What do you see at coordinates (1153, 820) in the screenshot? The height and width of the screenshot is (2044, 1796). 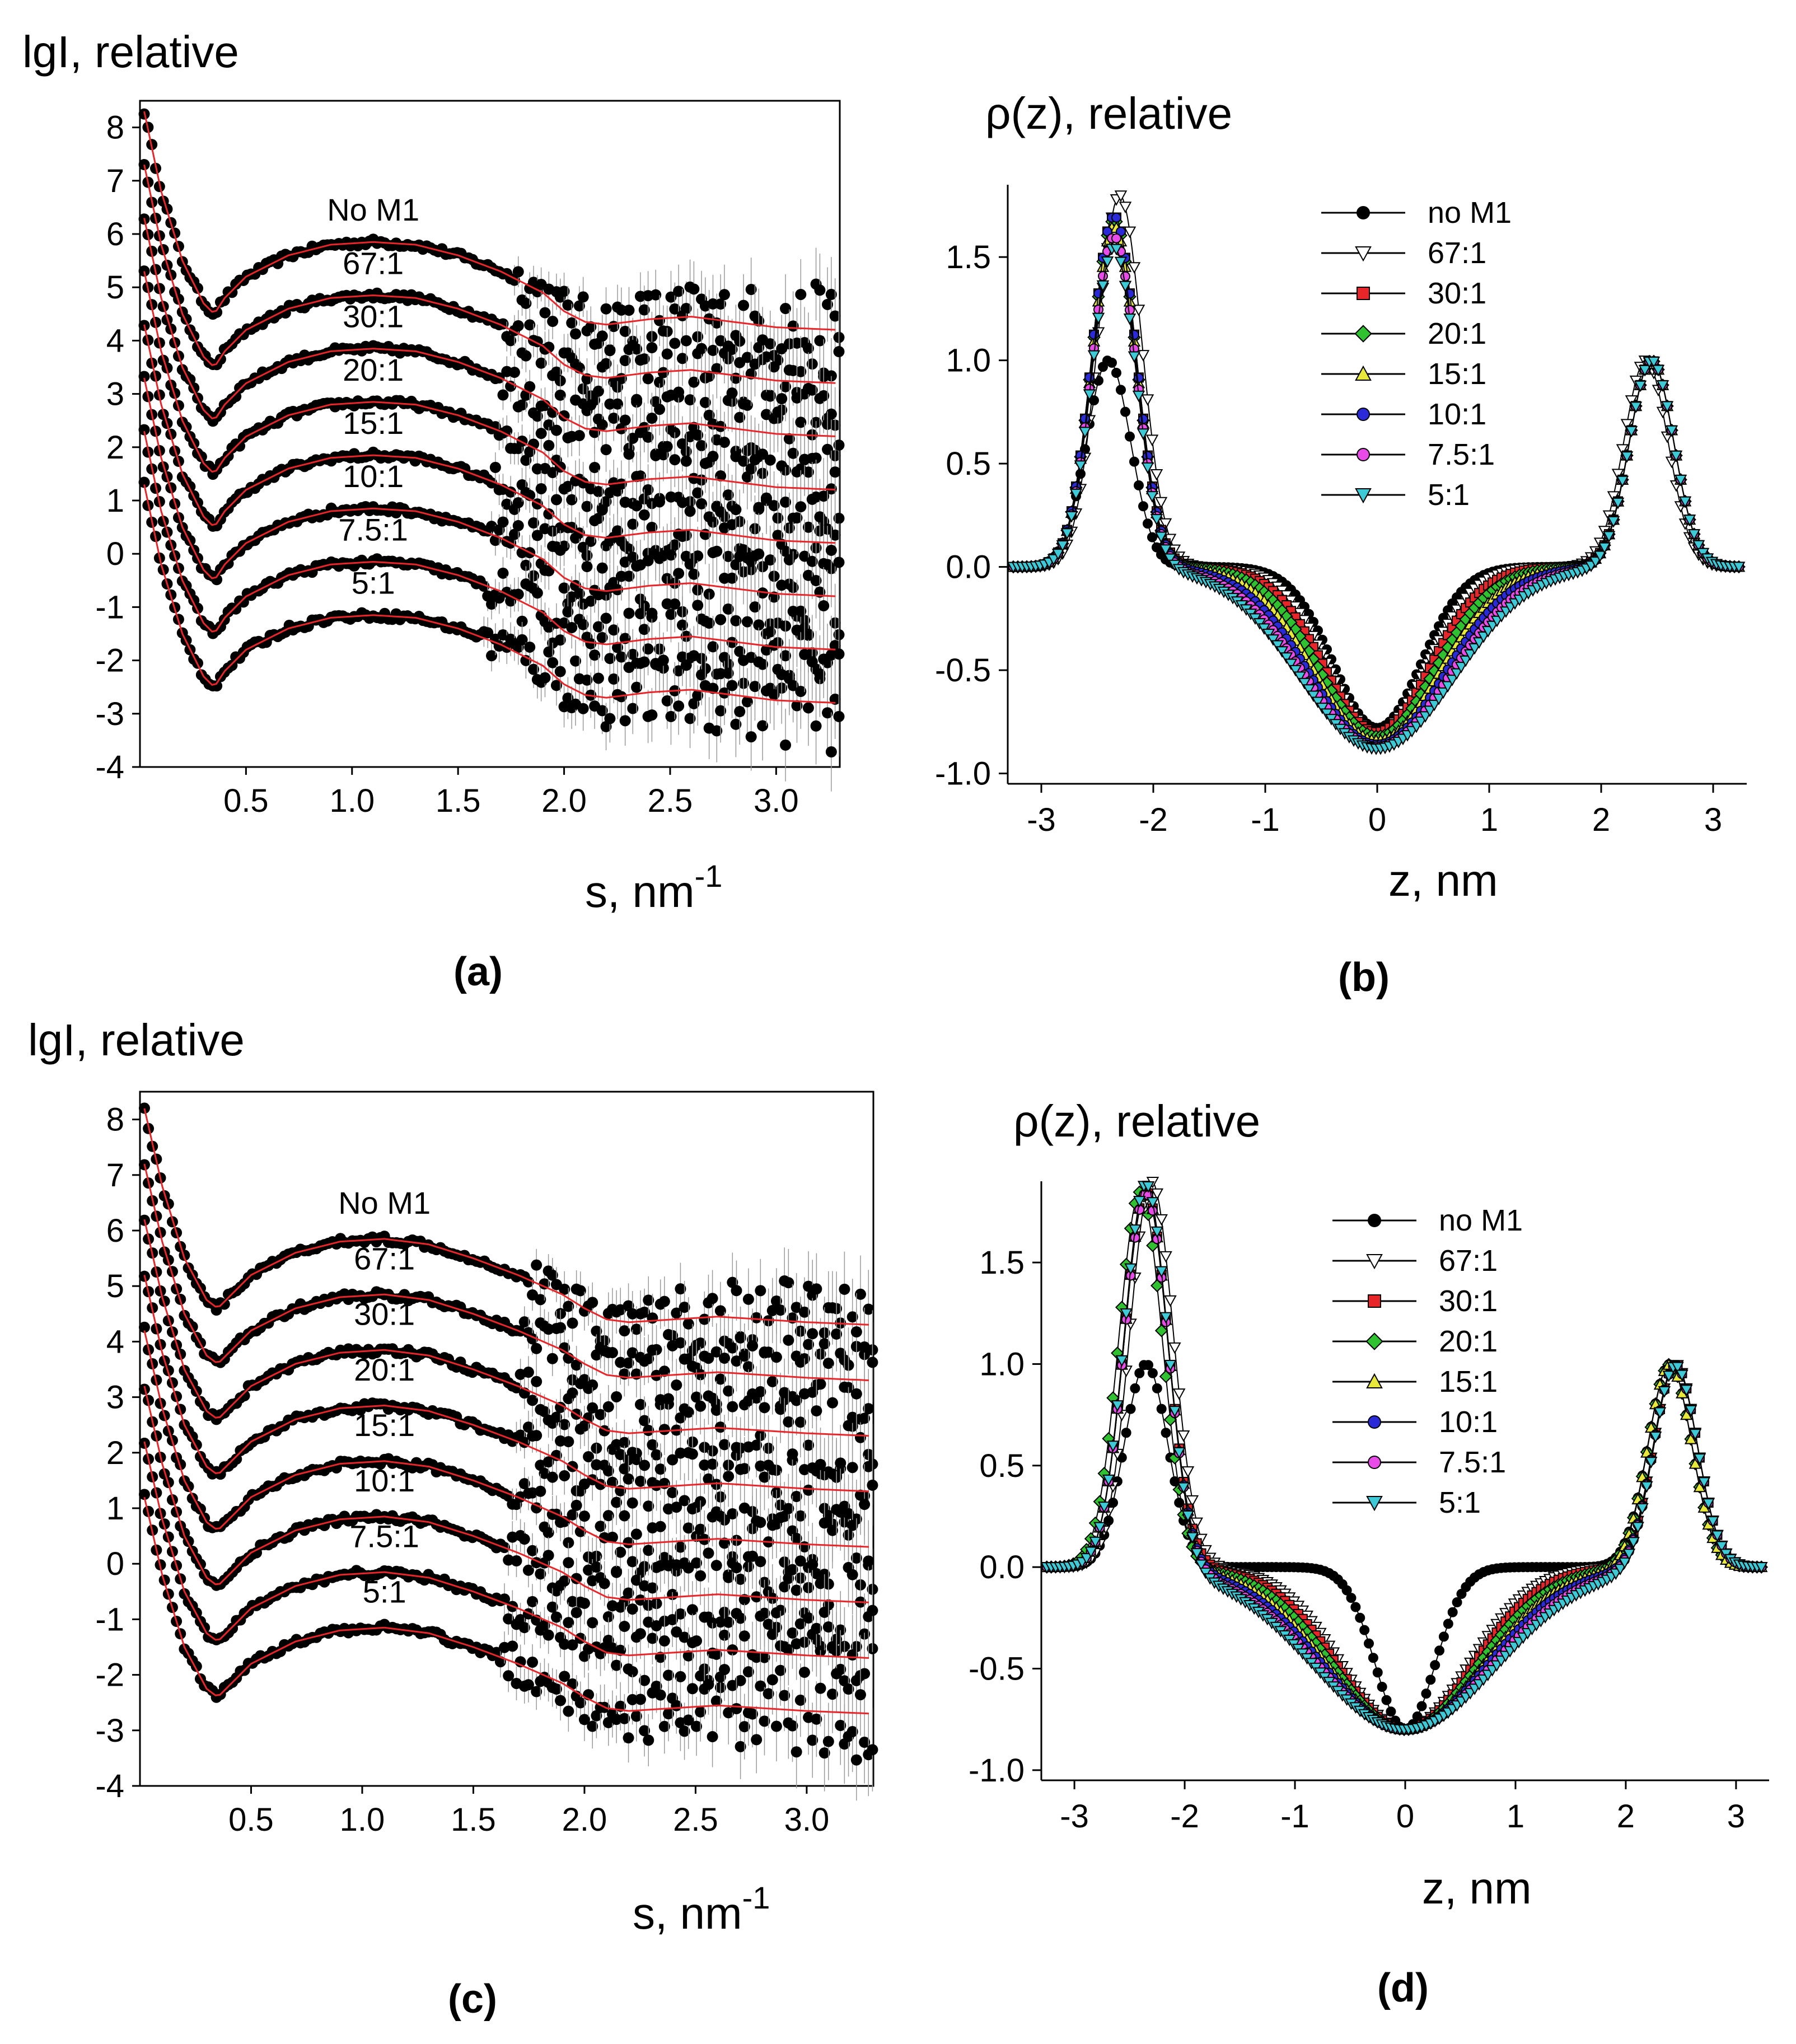 I see `x-tick-label: -2` at bounding box center [1153, 820].